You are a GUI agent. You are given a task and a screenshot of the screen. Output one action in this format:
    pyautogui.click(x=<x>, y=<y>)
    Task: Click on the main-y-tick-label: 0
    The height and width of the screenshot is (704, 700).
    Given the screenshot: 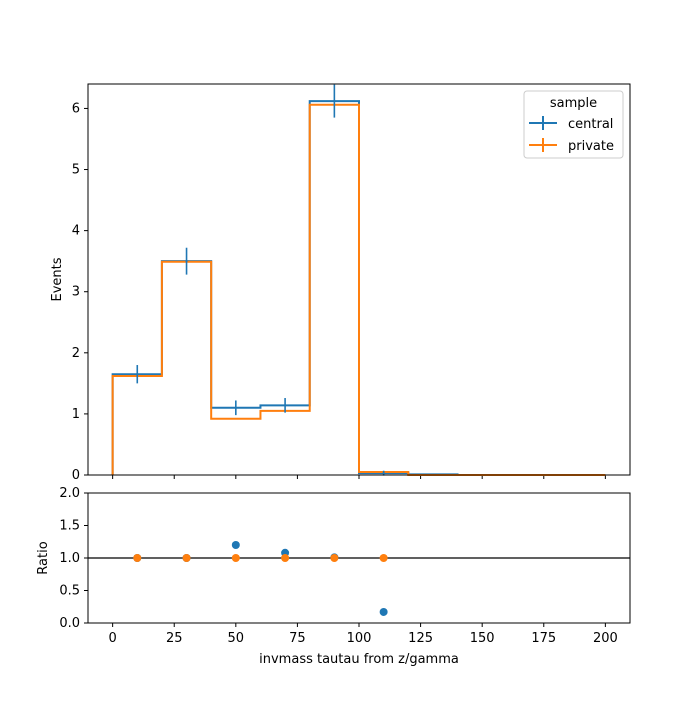 What is the action you would take?
    pyautogui.click(x=76, y=475)
    